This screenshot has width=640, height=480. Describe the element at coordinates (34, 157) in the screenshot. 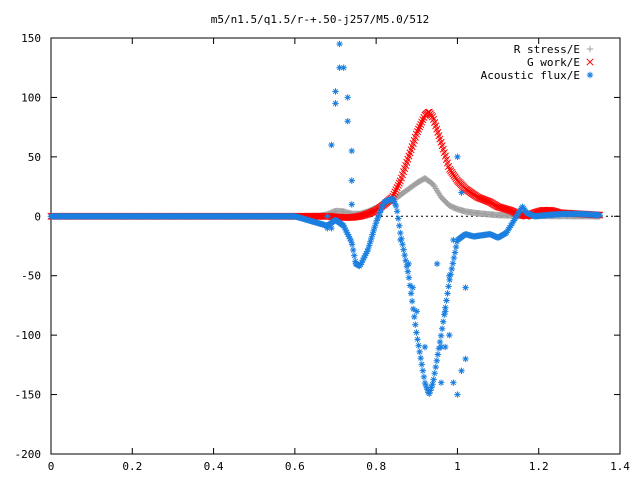

I see `y-tick-label: 50` at that location.